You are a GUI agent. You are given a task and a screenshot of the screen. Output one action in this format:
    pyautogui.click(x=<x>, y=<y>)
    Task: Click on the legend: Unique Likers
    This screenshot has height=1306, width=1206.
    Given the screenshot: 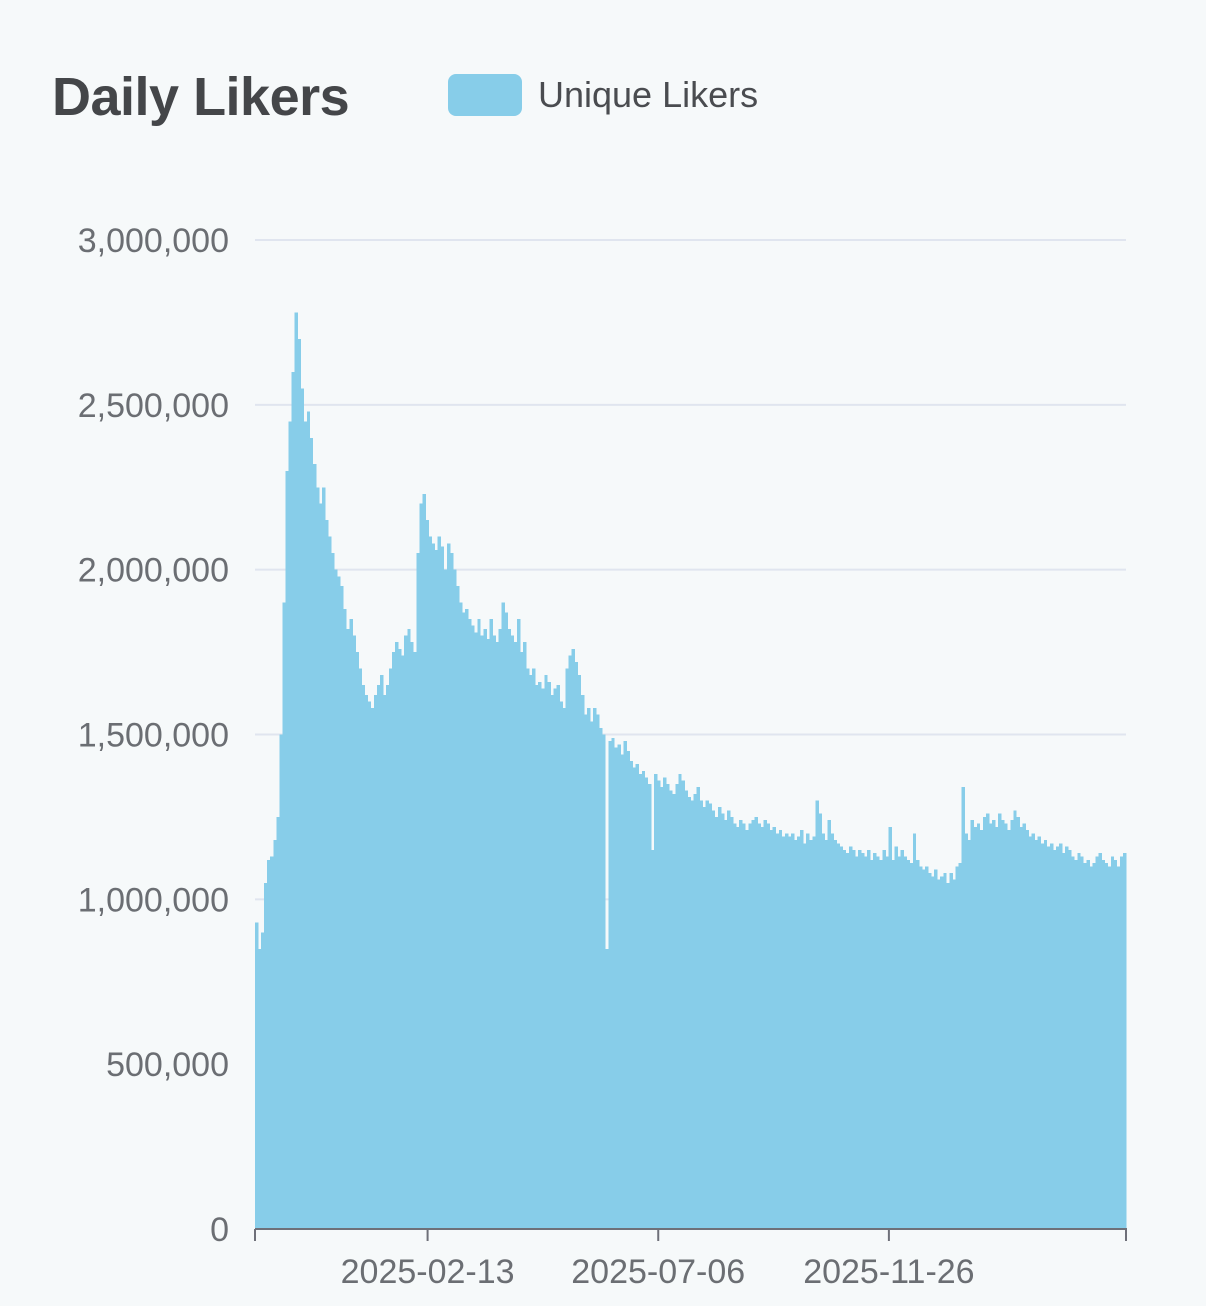 What is the action you would take?
    pyautogui.click(x=603, y=95)
    